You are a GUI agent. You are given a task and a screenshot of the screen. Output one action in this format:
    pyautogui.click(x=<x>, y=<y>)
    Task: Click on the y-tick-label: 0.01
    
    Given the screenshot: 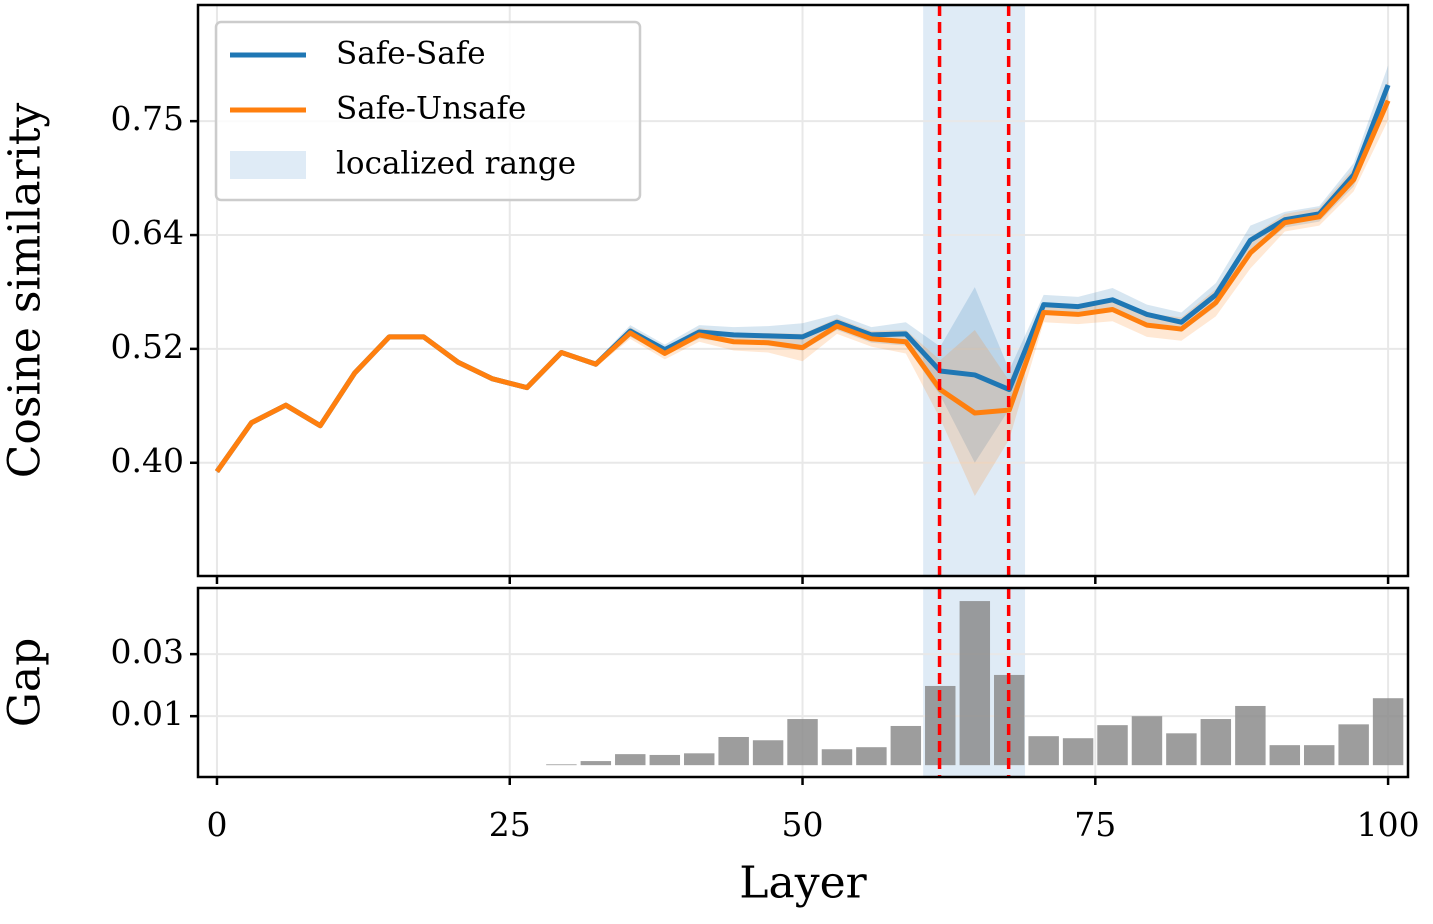 What is the action you would take?
    pyautogui.click(x=147, y=713)
    